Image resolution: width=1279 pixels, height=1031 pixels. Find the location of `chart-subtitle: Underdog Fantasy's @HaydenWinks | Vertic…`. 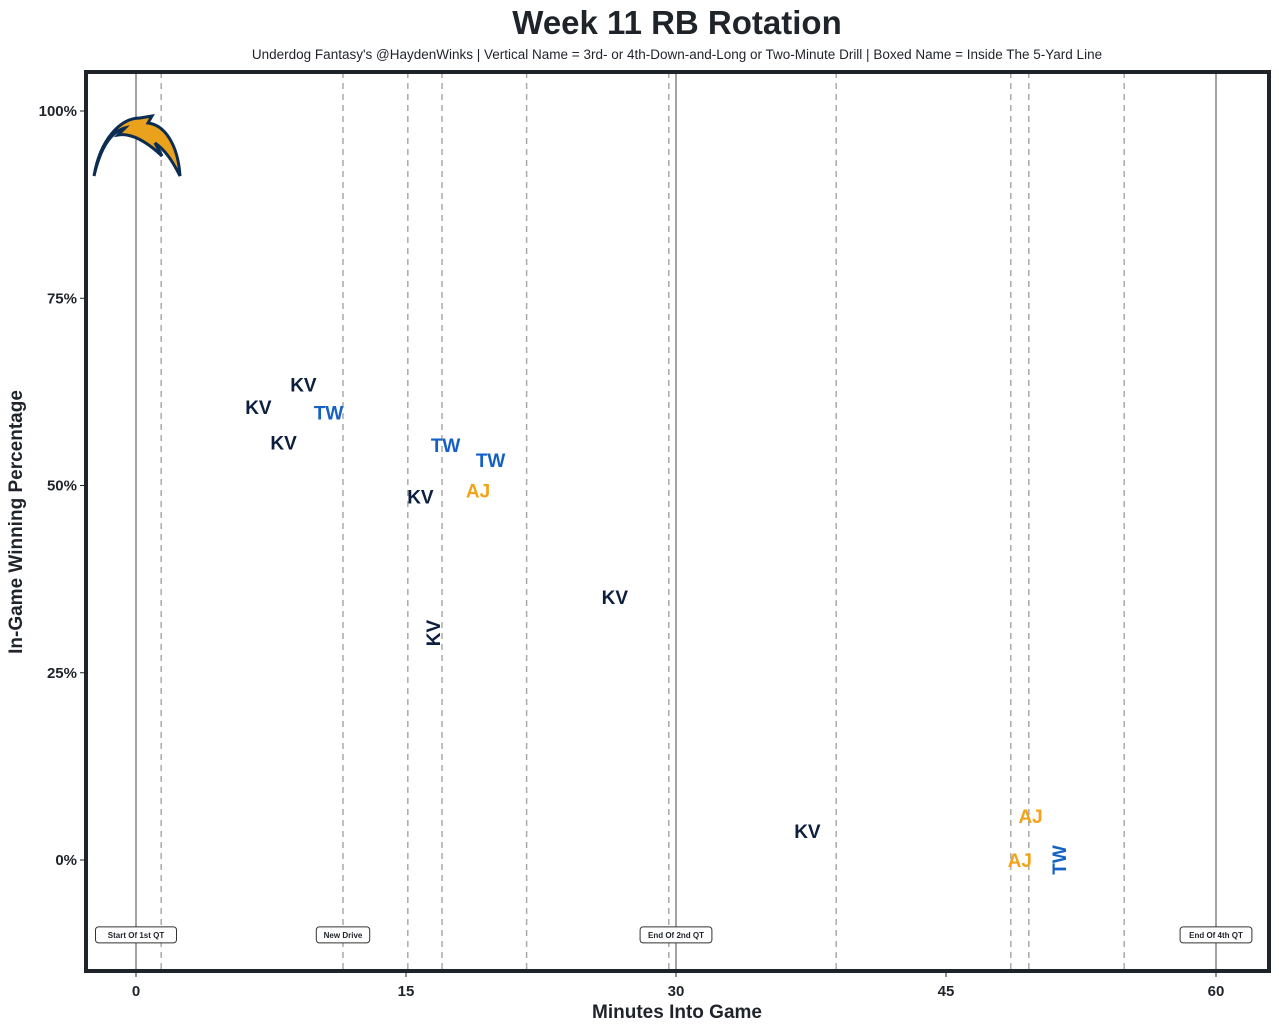

chart-subtitle: Underdog Fantasy's @HaydenWinks | Vertic… is located at coordinates (677, 54).